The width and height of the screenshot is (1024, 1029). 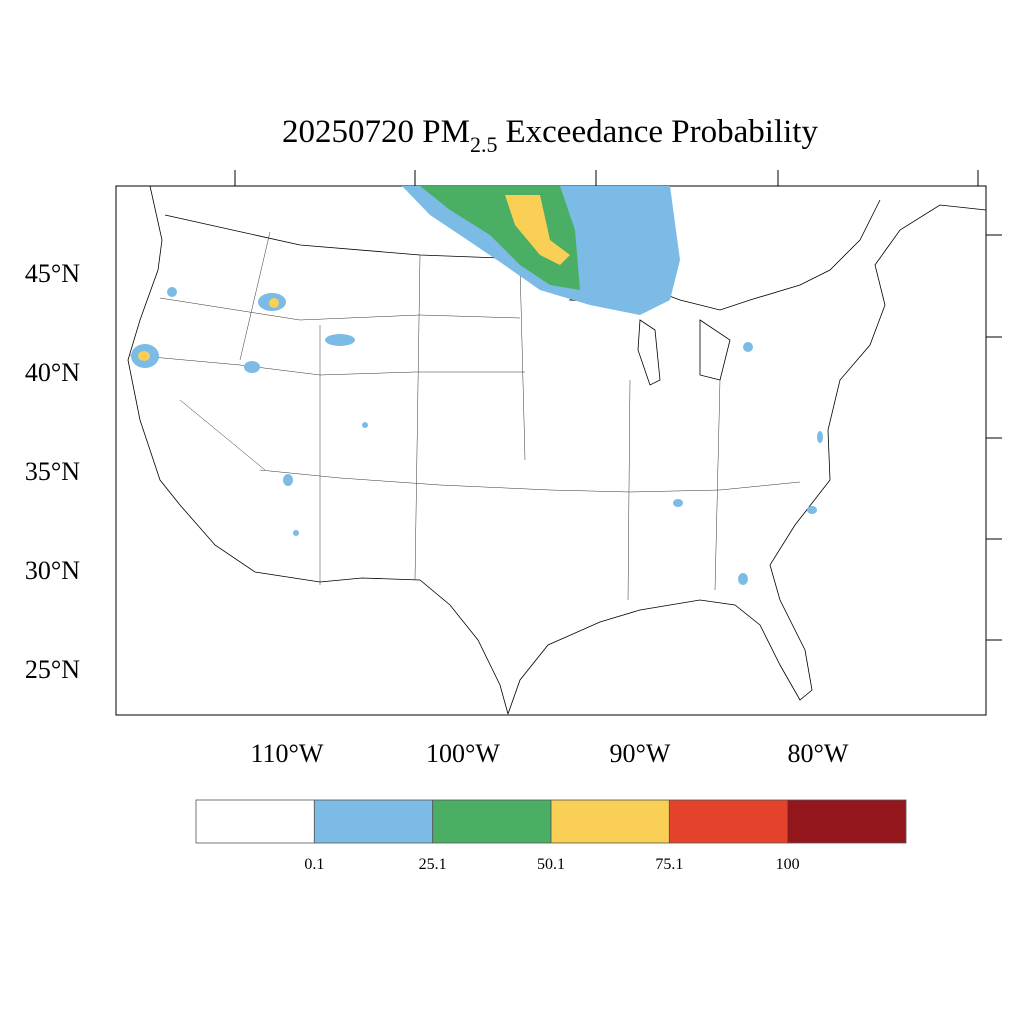 What do you see at coordinates (52, 570) in the screenshot?
I see `lat-label: 30°N` at bounding box center [52, 570].